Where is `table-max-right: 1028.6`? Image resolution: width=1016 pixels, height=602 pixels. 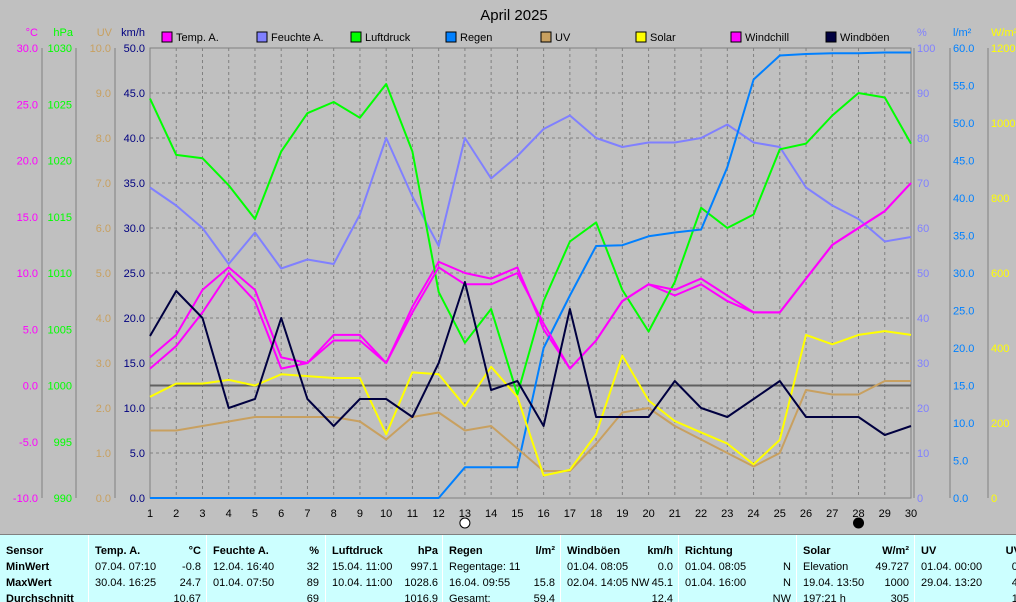
table-max-right: 1028.6 is located at coordinates (421, 583).